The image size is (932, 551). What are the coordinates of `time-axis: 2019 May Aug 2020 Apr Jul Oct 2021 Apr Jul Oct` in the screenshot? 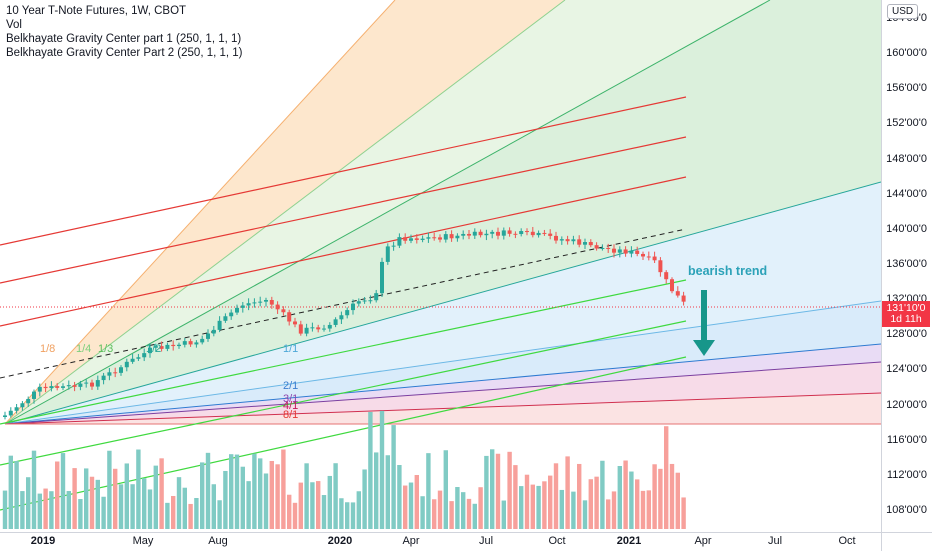 It's located at (440, 541).